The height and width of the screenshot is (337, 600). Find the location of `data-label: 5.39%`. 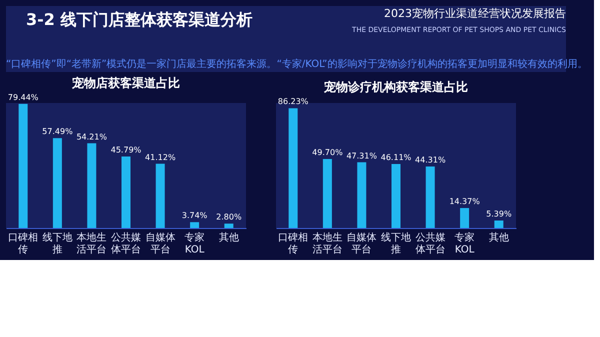

data-label: 5.39% is located at coordinates (499, 214).